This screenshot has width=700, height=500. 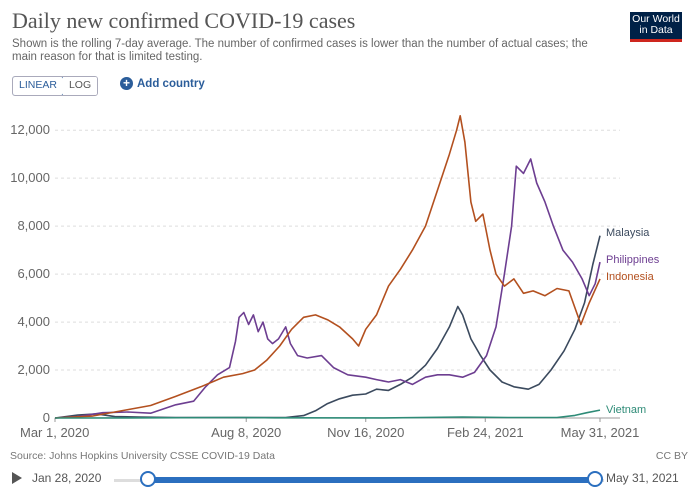 I want to click on log-scale-button: LOG, so click(x=80, y=86).